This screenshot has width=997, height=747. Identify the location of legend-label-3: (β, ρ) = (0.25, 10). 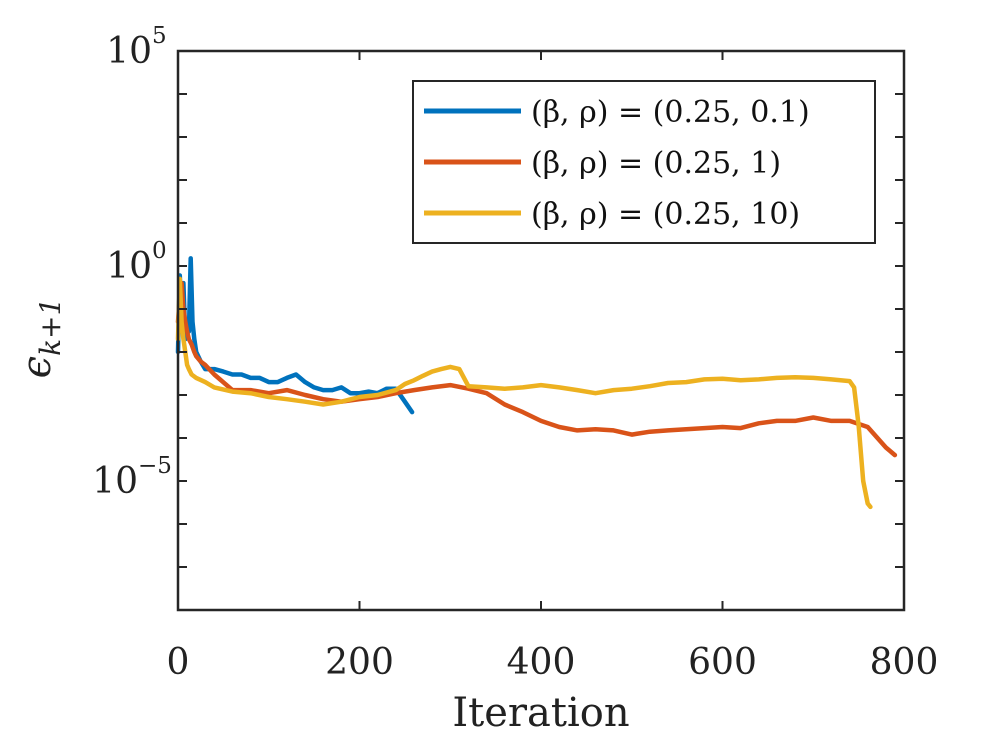
(665, 214).